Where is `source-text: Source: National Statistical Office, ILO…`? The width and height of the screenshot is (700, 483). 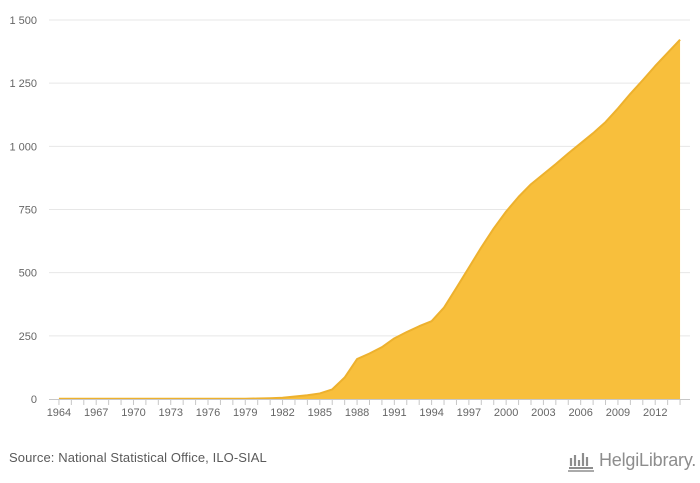
source-text: Source: National Statistical Office, ILO… is located at coordinates (138, 457).